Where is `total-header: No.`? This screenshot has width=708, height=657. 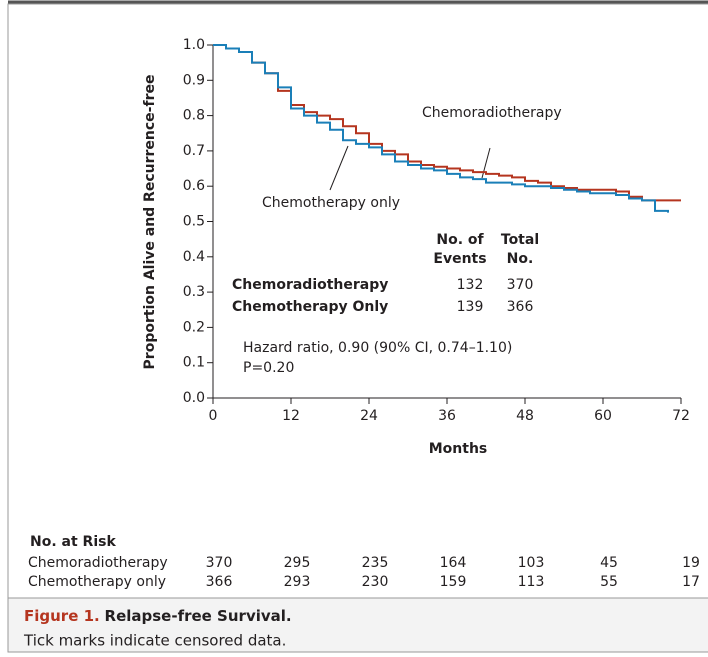 total-header: No. is located at coordinates (520, 259).